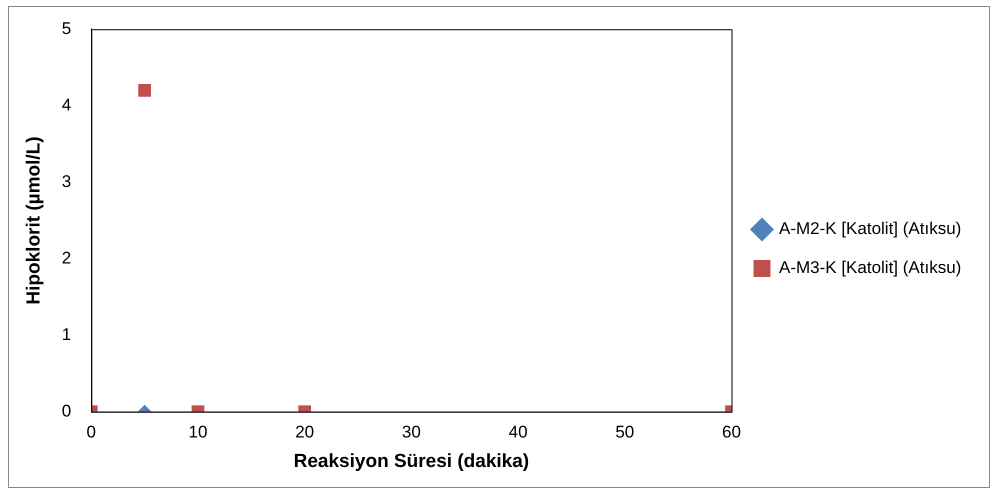 The image size is (997, 495). I want to click on x-tick-label: 40, so click(518, 432).